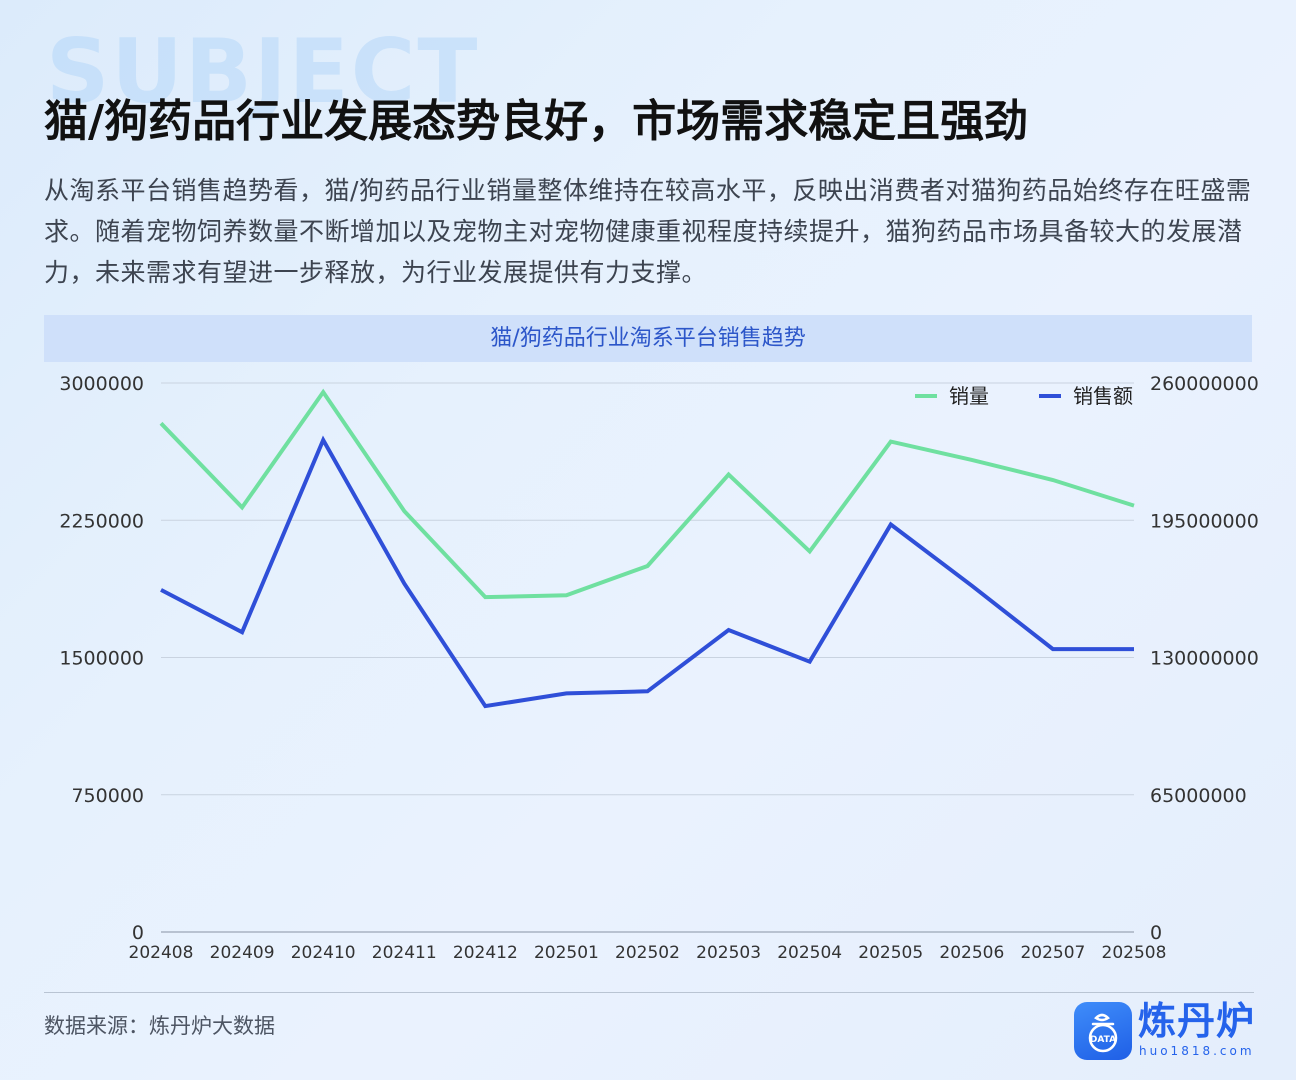 This screenshot has height=1080, width=1296. Describe the element at coordinates (728, 953) in the screenshot. I see `x-tick-label: 202503` at that location.